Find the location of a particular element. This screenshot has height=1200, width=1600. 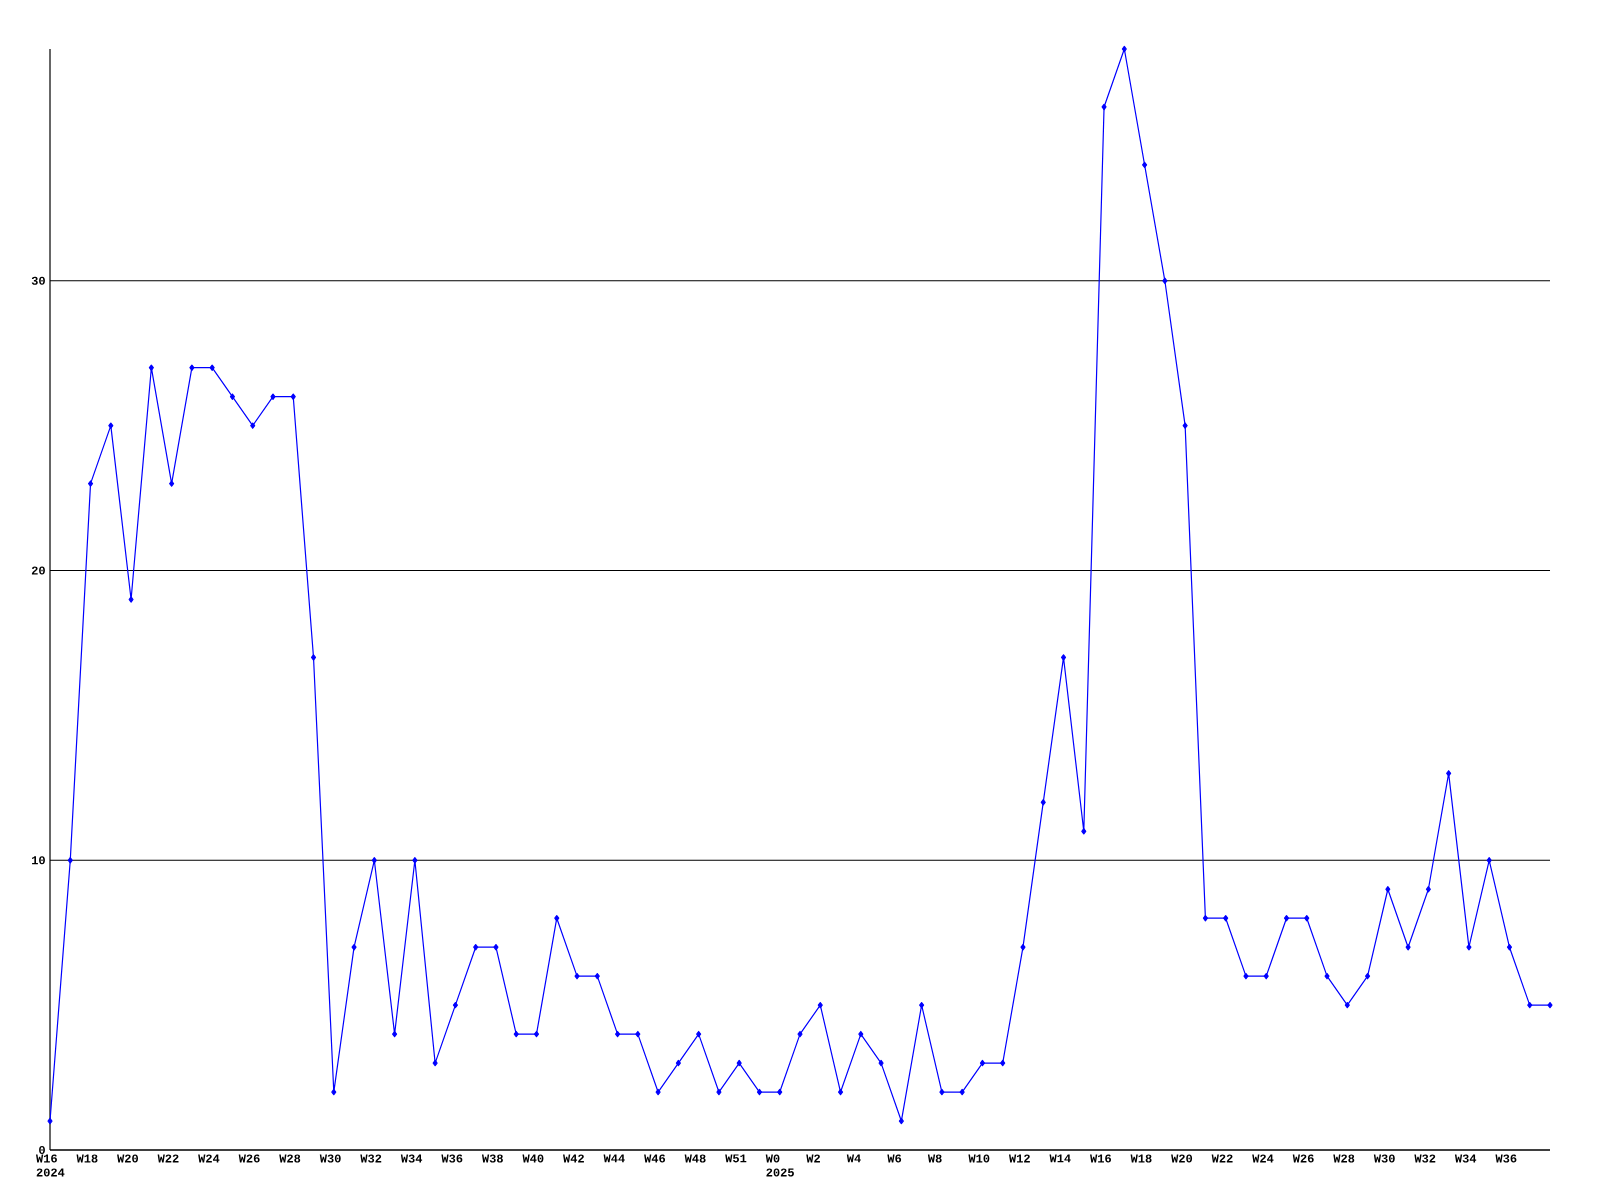

y-tick-label: 20 is located at coordinates (38, 570).